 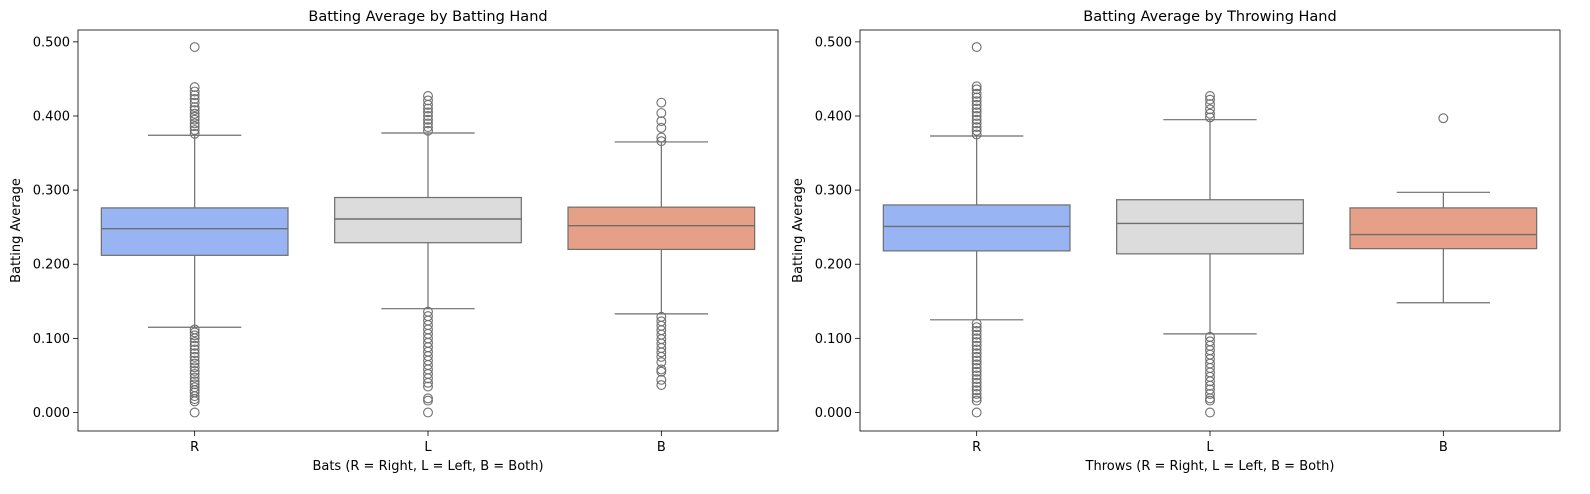 What do you see at coordinates (1209, 17) in the screenshot?
I see `chart-title: Batting Average by Throwing Hand` at bounding box center [1209, 17].